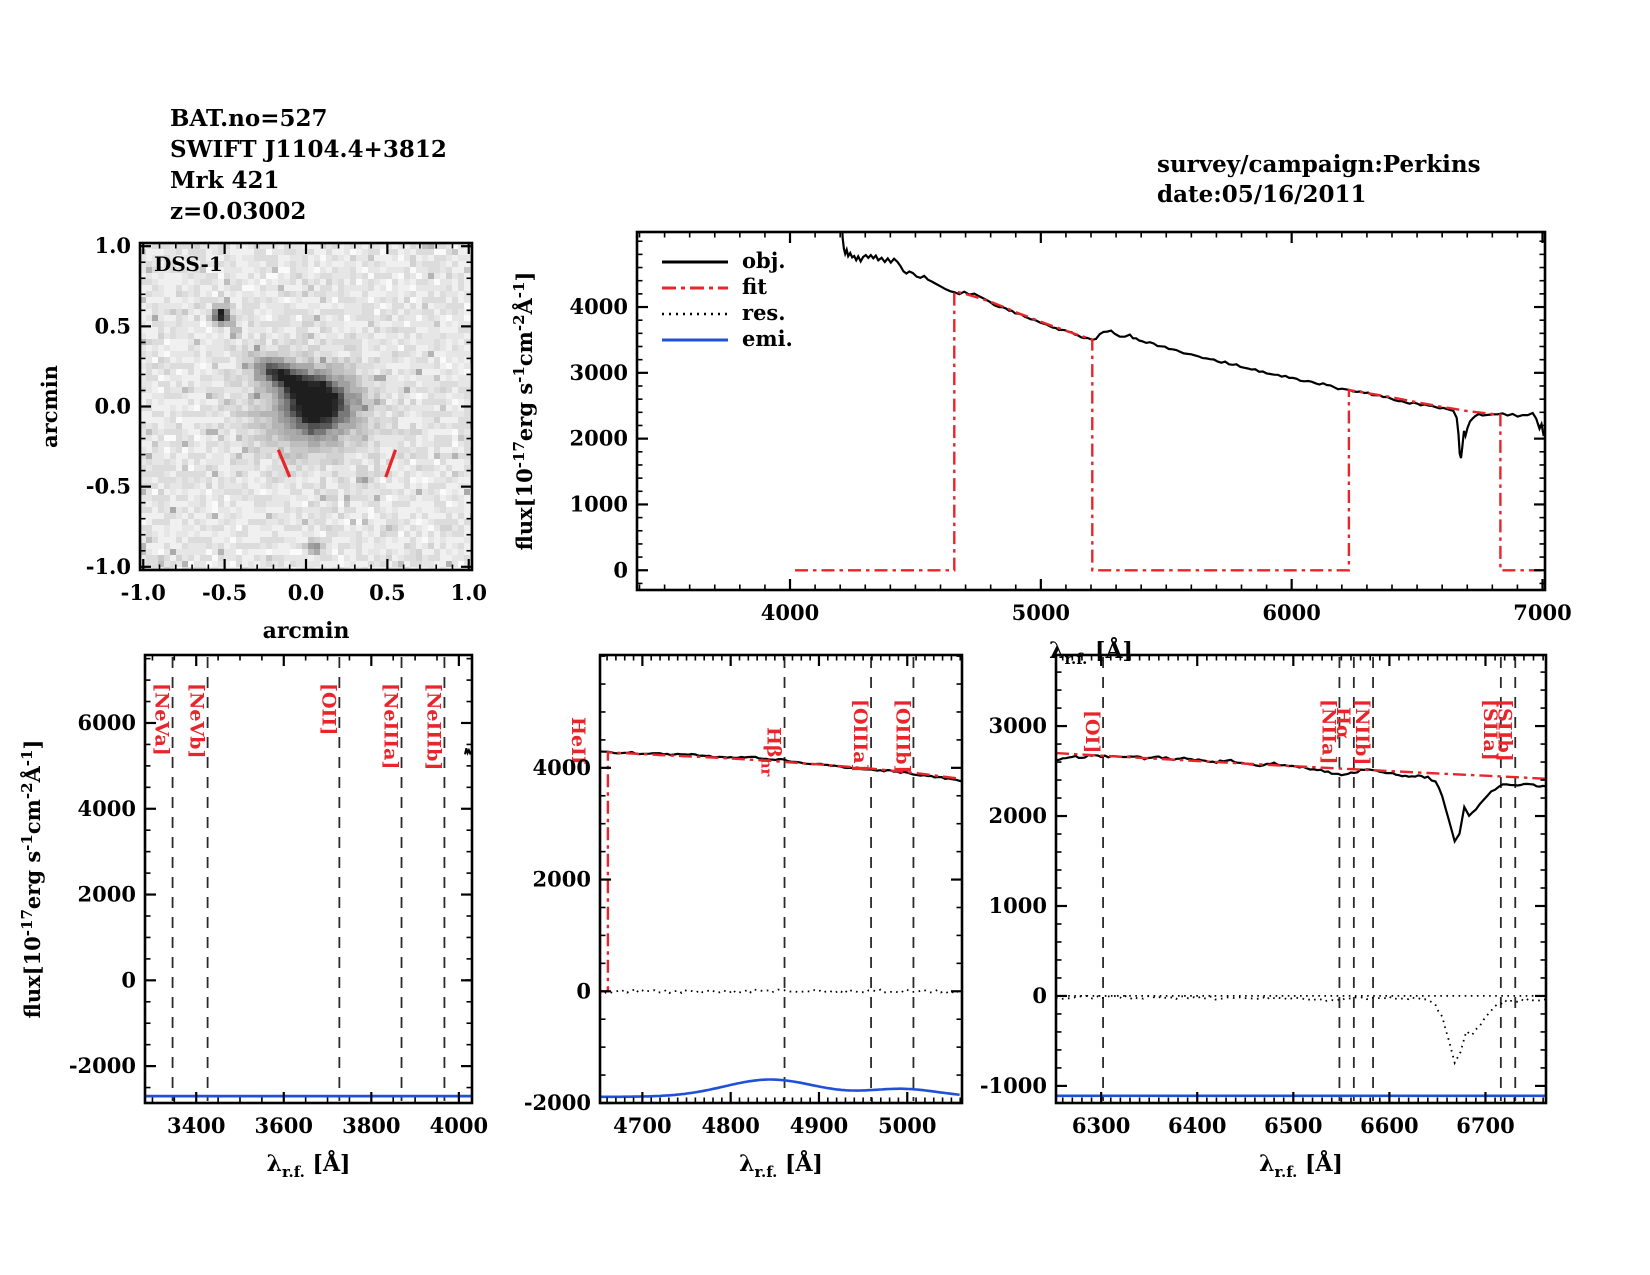 This screenshot has height=1275, width=1650. I want to click on observation-date: date:05/16/2011, so click(1262, 194).